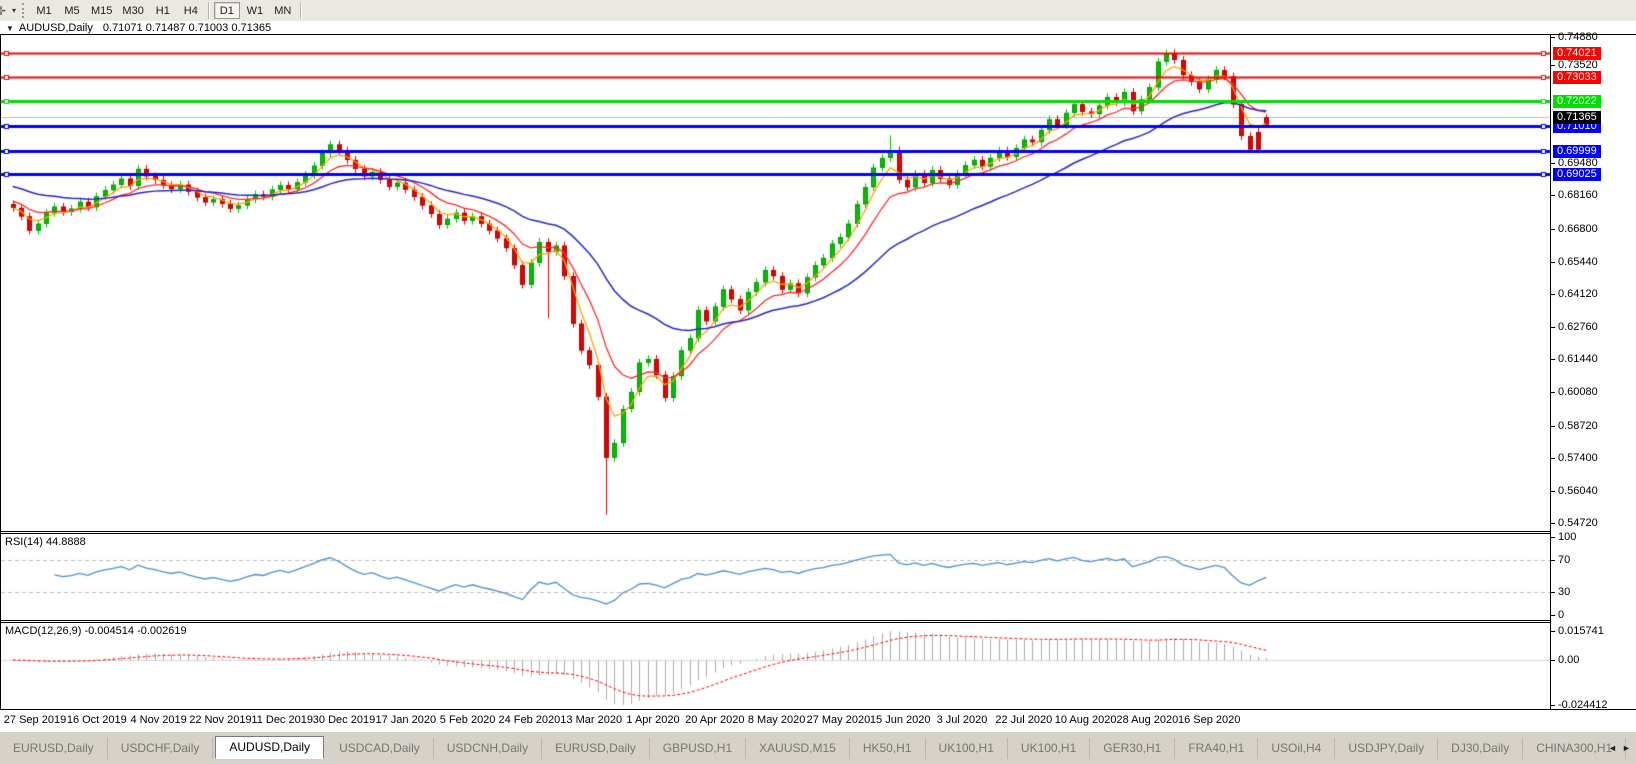 This screenshot has width=1636, height=764. I want to click on chart-tab-usdcad-daily: USDCAD,Daily, so click(380, 748).